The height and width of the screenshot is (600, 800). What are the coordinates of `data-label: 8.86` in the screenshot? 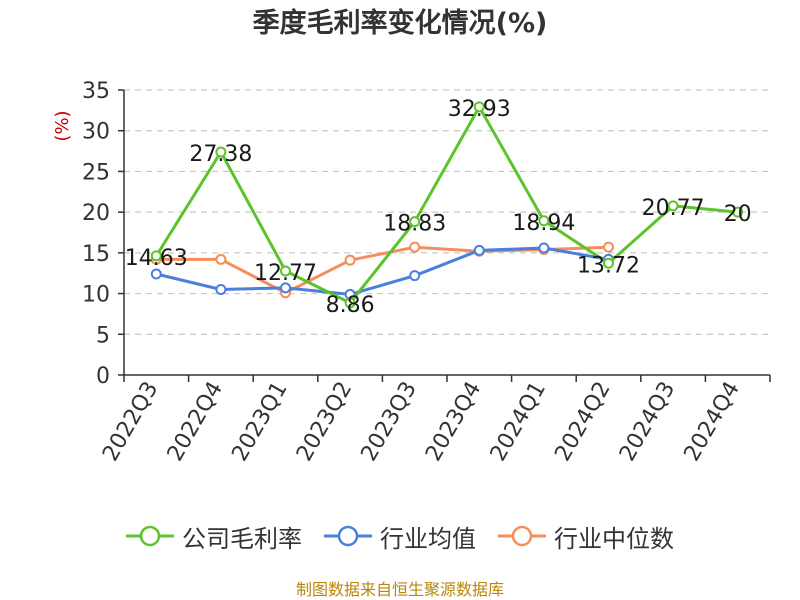 It's located at (350, 305).